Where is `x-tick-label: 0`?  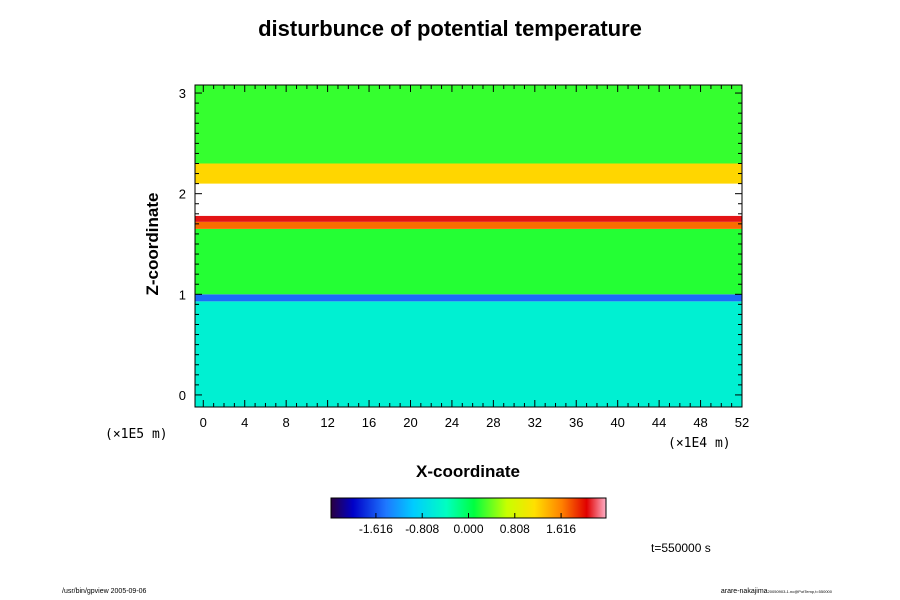 x-tick-label: 0 is located at coordinates (203, 422).